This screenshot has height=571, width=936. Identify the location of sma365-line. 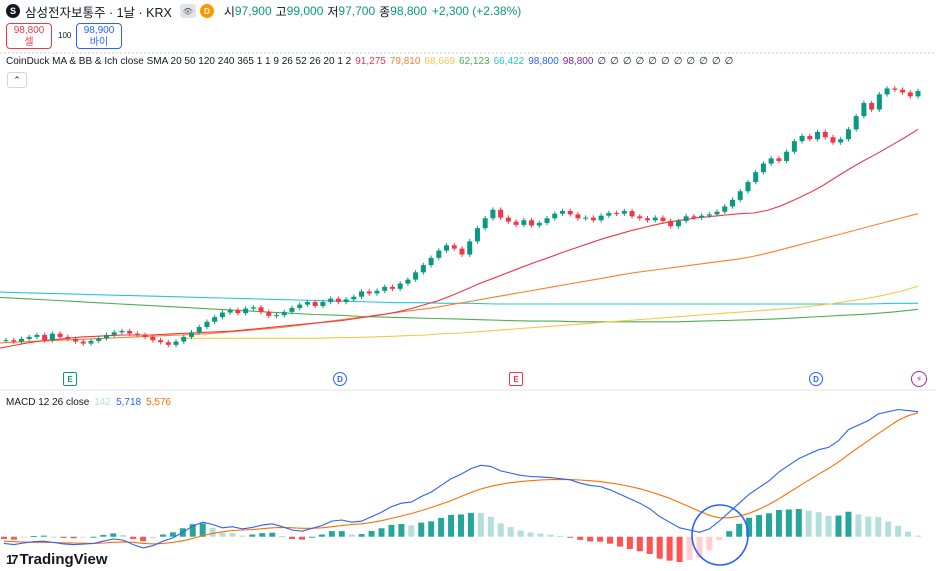
(459, 298).